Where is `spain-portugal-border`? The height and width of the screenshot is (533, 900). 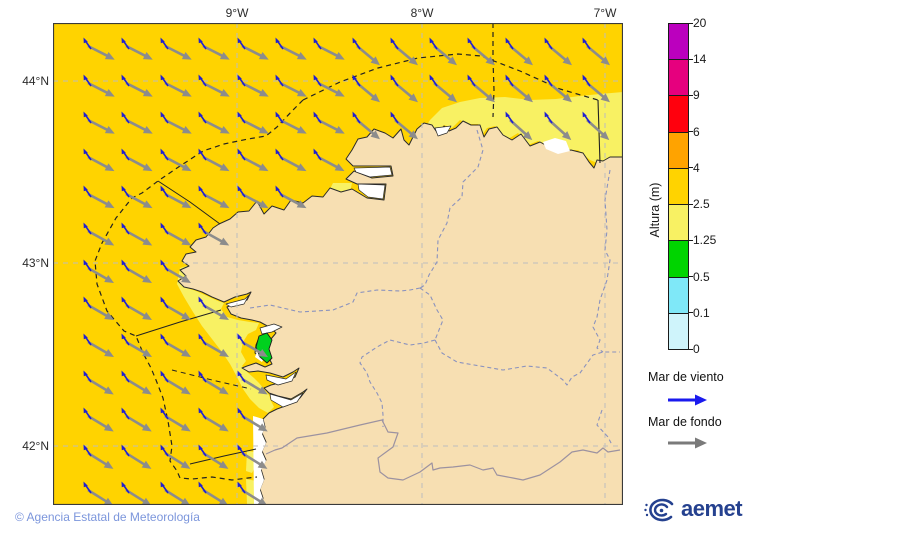
spain-portugal-border is located at coordinates (443, 450).